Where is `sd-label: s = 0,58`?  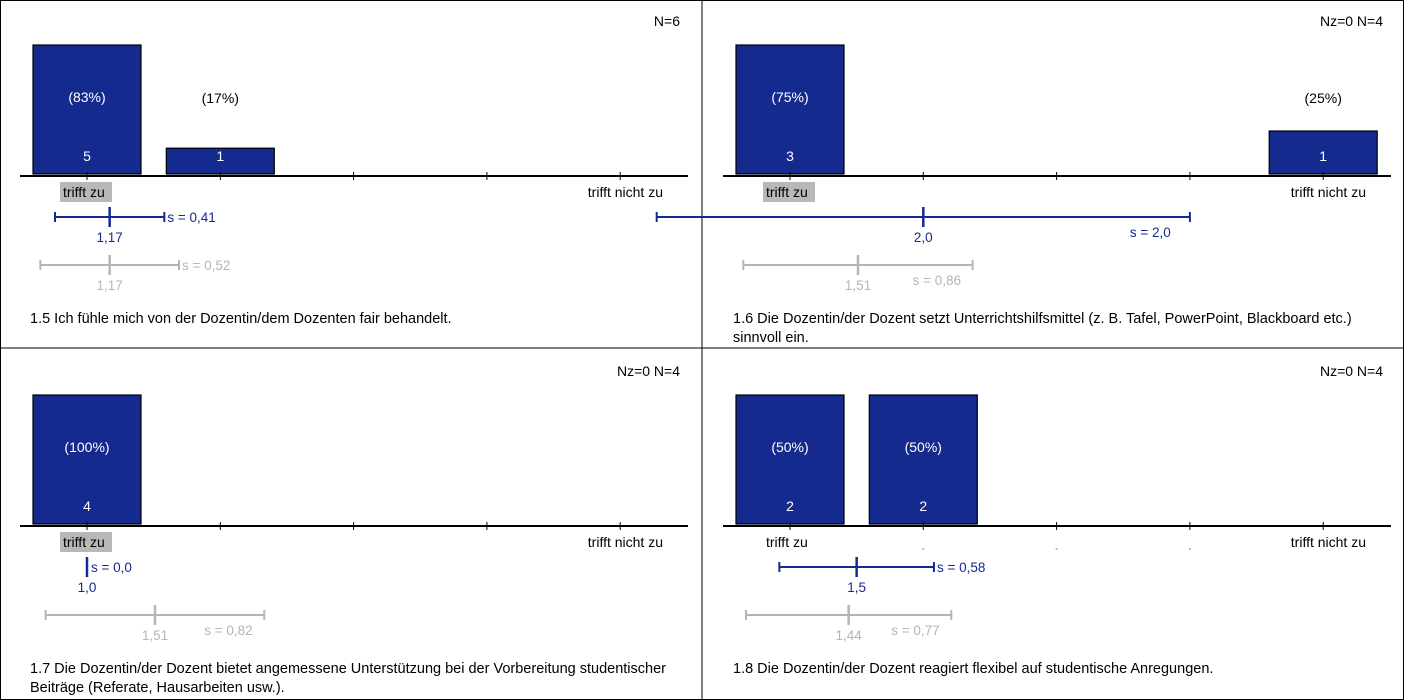
sd-label: s = 0,58 is located at coordinates (961, 567).